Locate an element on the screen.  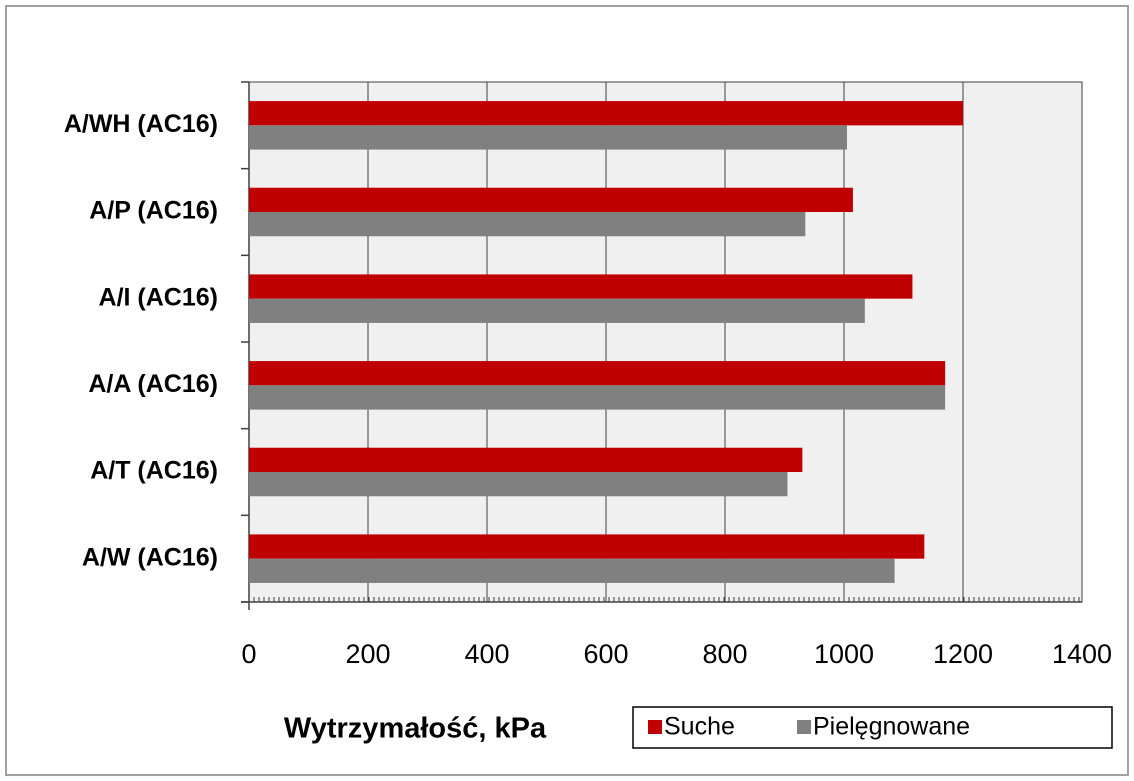
x-tick-label: 1400 is located at coordinates (1082, 654).